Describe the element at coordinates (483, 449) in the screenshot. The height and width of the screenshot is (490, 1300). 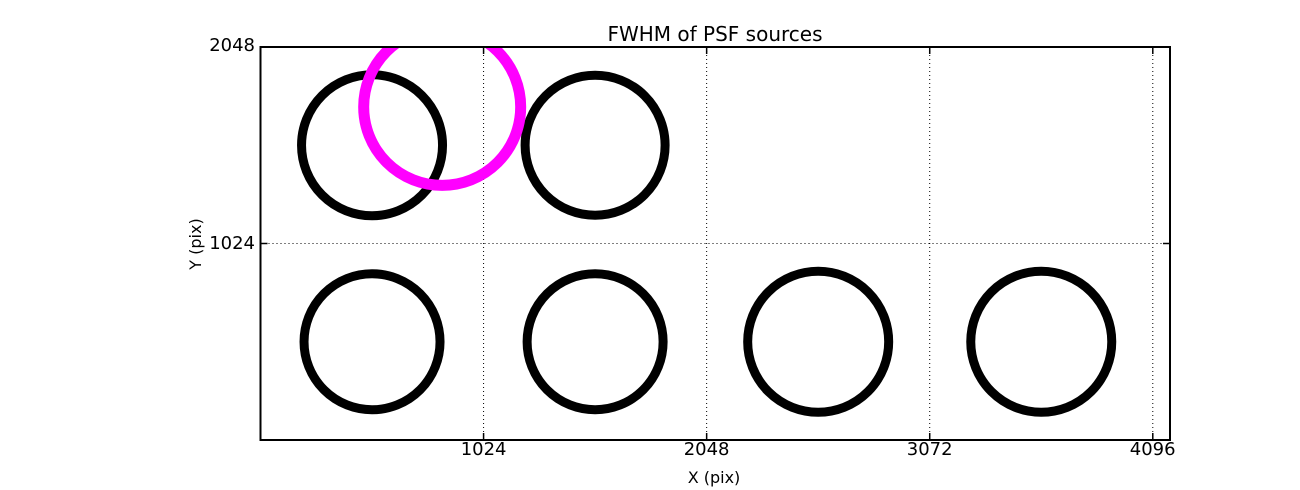
I see `x-tick-label-1024: 1024` at that location.